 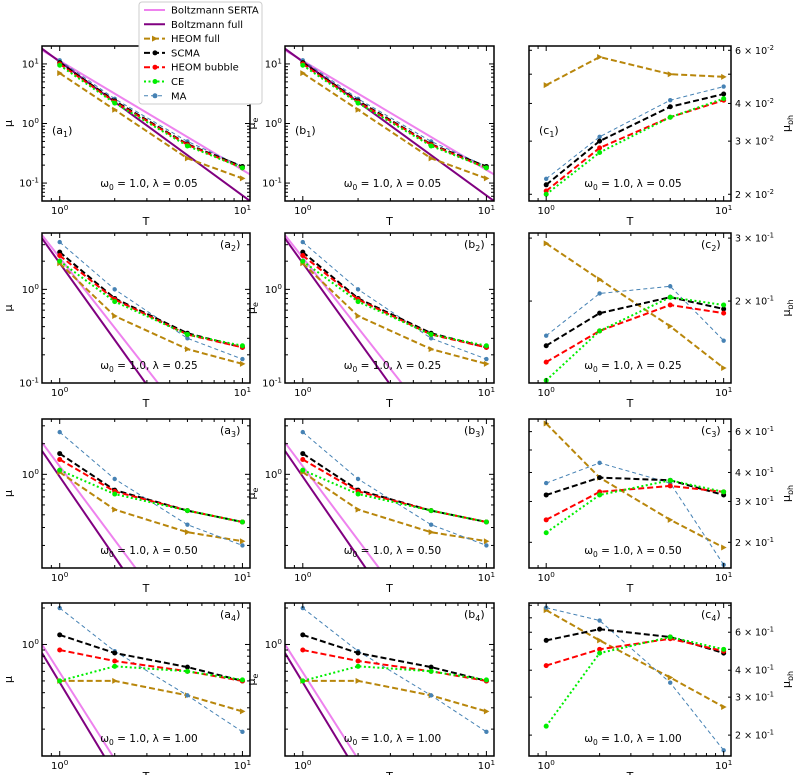 I want to click on legend-label: HEOM bubble, so click(x=205, y=68).